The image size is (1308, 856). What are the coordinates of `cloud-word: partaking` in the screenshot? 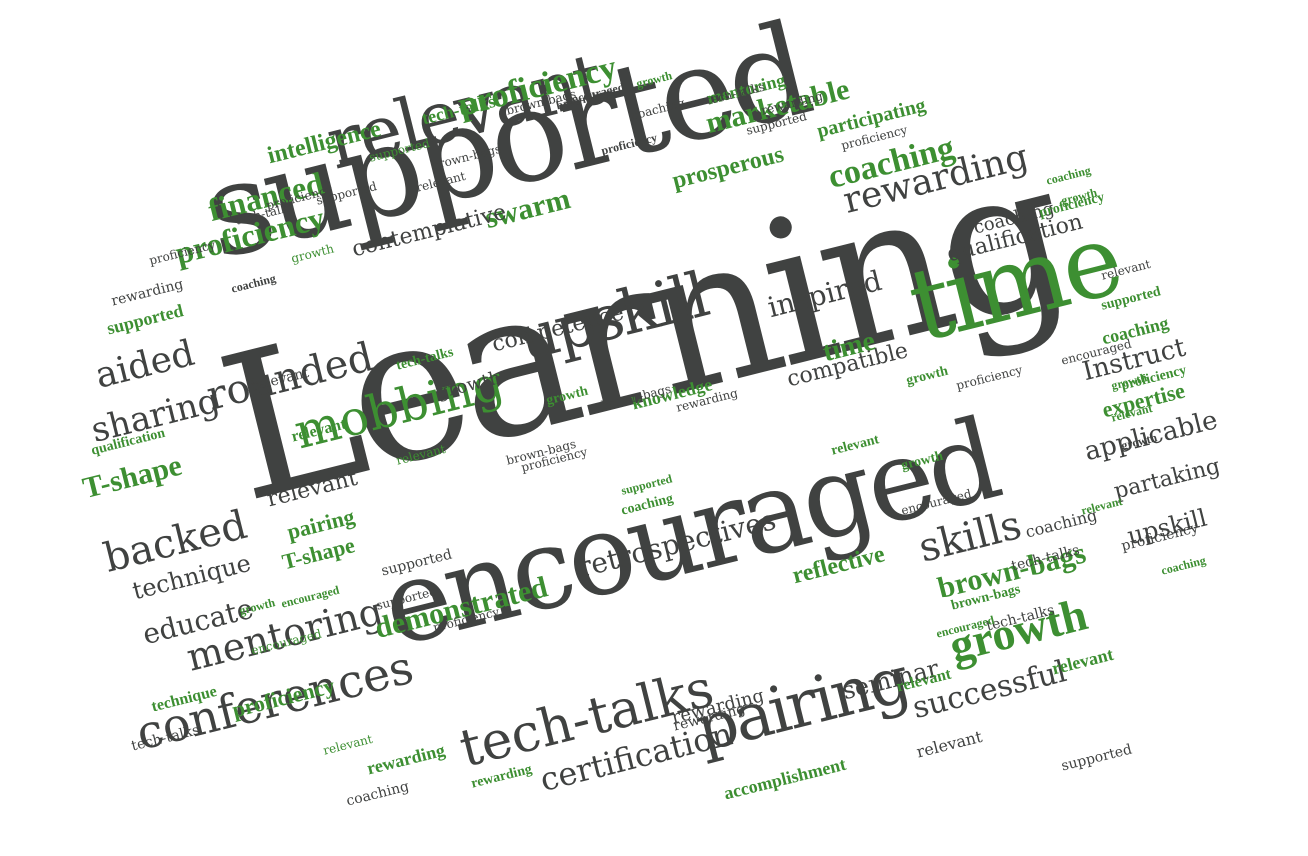 It's located at (1167, 479).